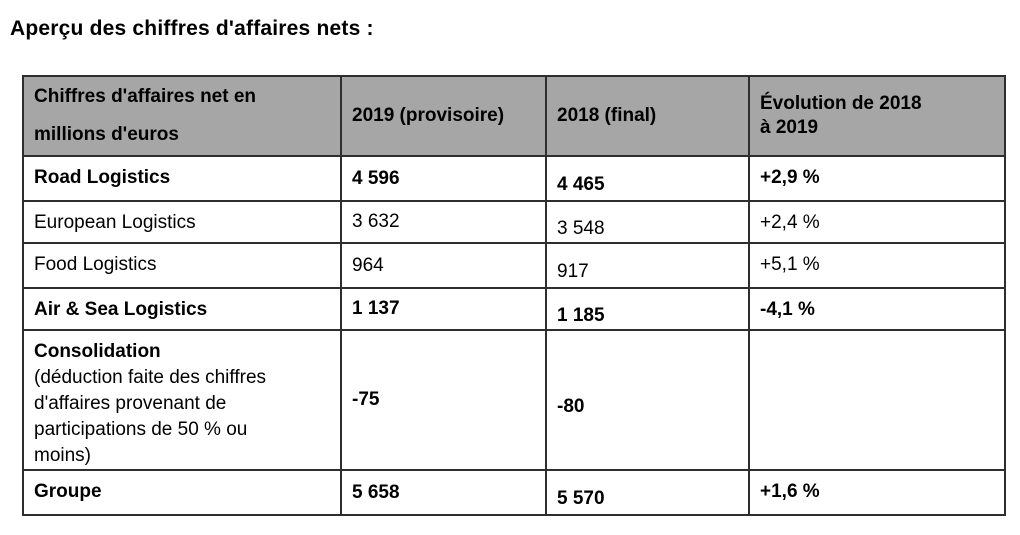  Describe the element at coordinates (877, 492) in the screenshot. I see `value-evolution: +1,6 %` at that location.